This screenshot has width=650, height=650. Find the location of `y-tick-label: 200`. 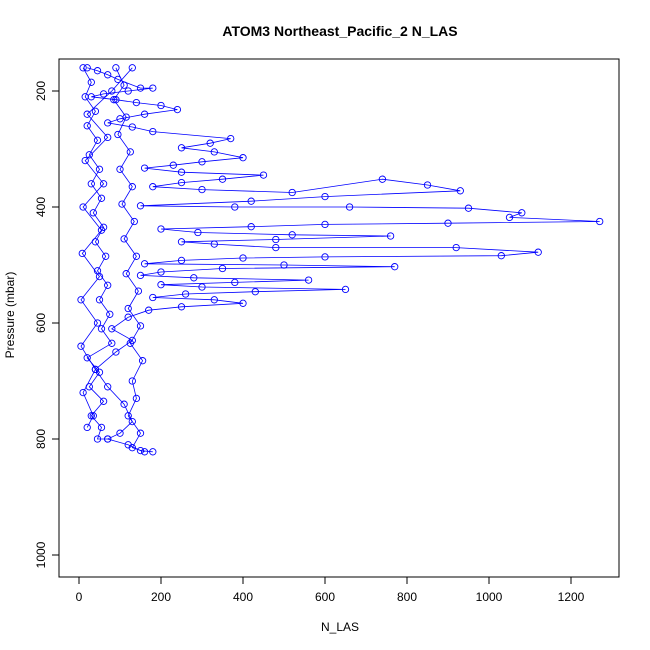

y-tick-label: 200 is located at coordinates (41, 91).